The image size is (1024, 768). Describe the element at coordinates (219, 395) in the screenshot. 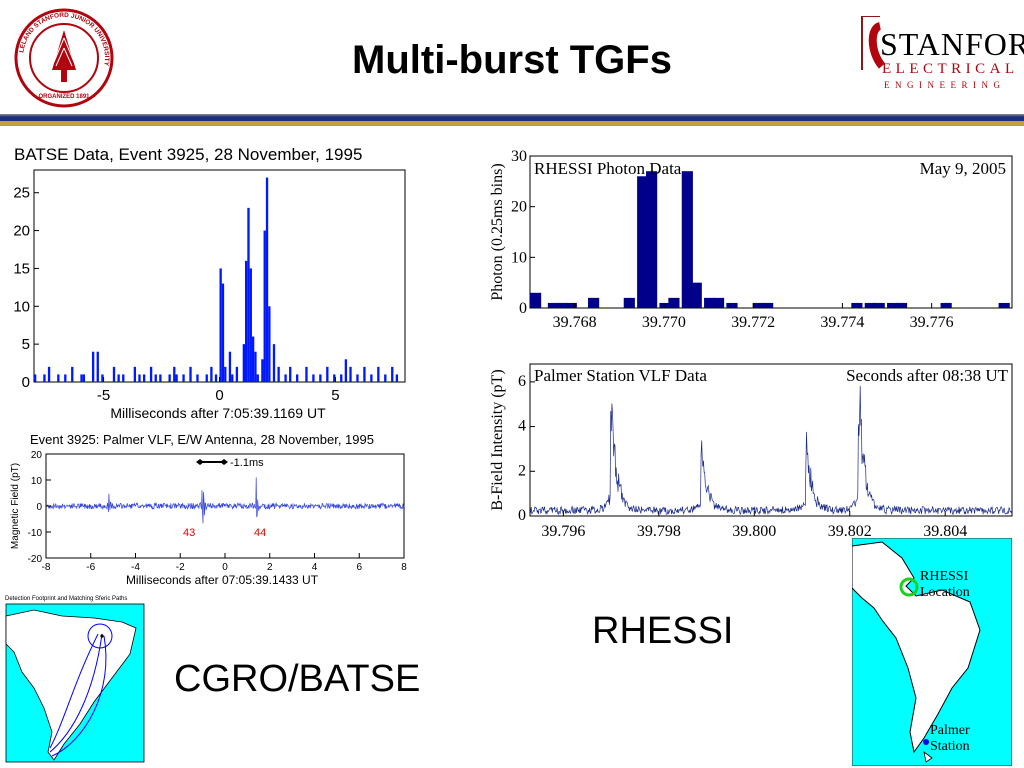

I see `batse-xtick-label: 0` at that location.